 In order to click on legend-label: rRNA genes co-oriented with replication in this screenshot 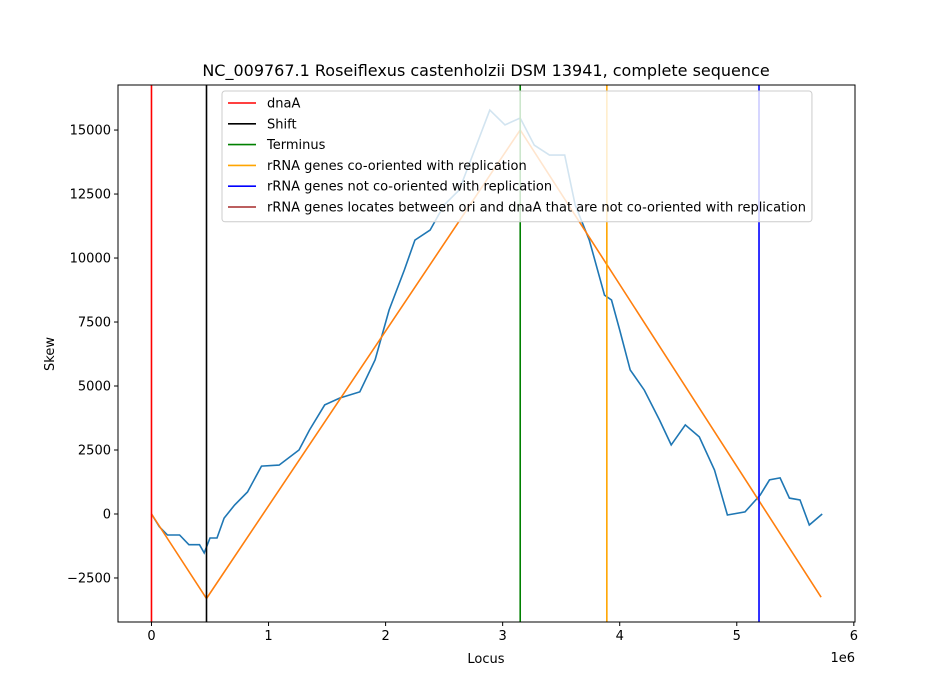, I will do `click(397, 166)`.